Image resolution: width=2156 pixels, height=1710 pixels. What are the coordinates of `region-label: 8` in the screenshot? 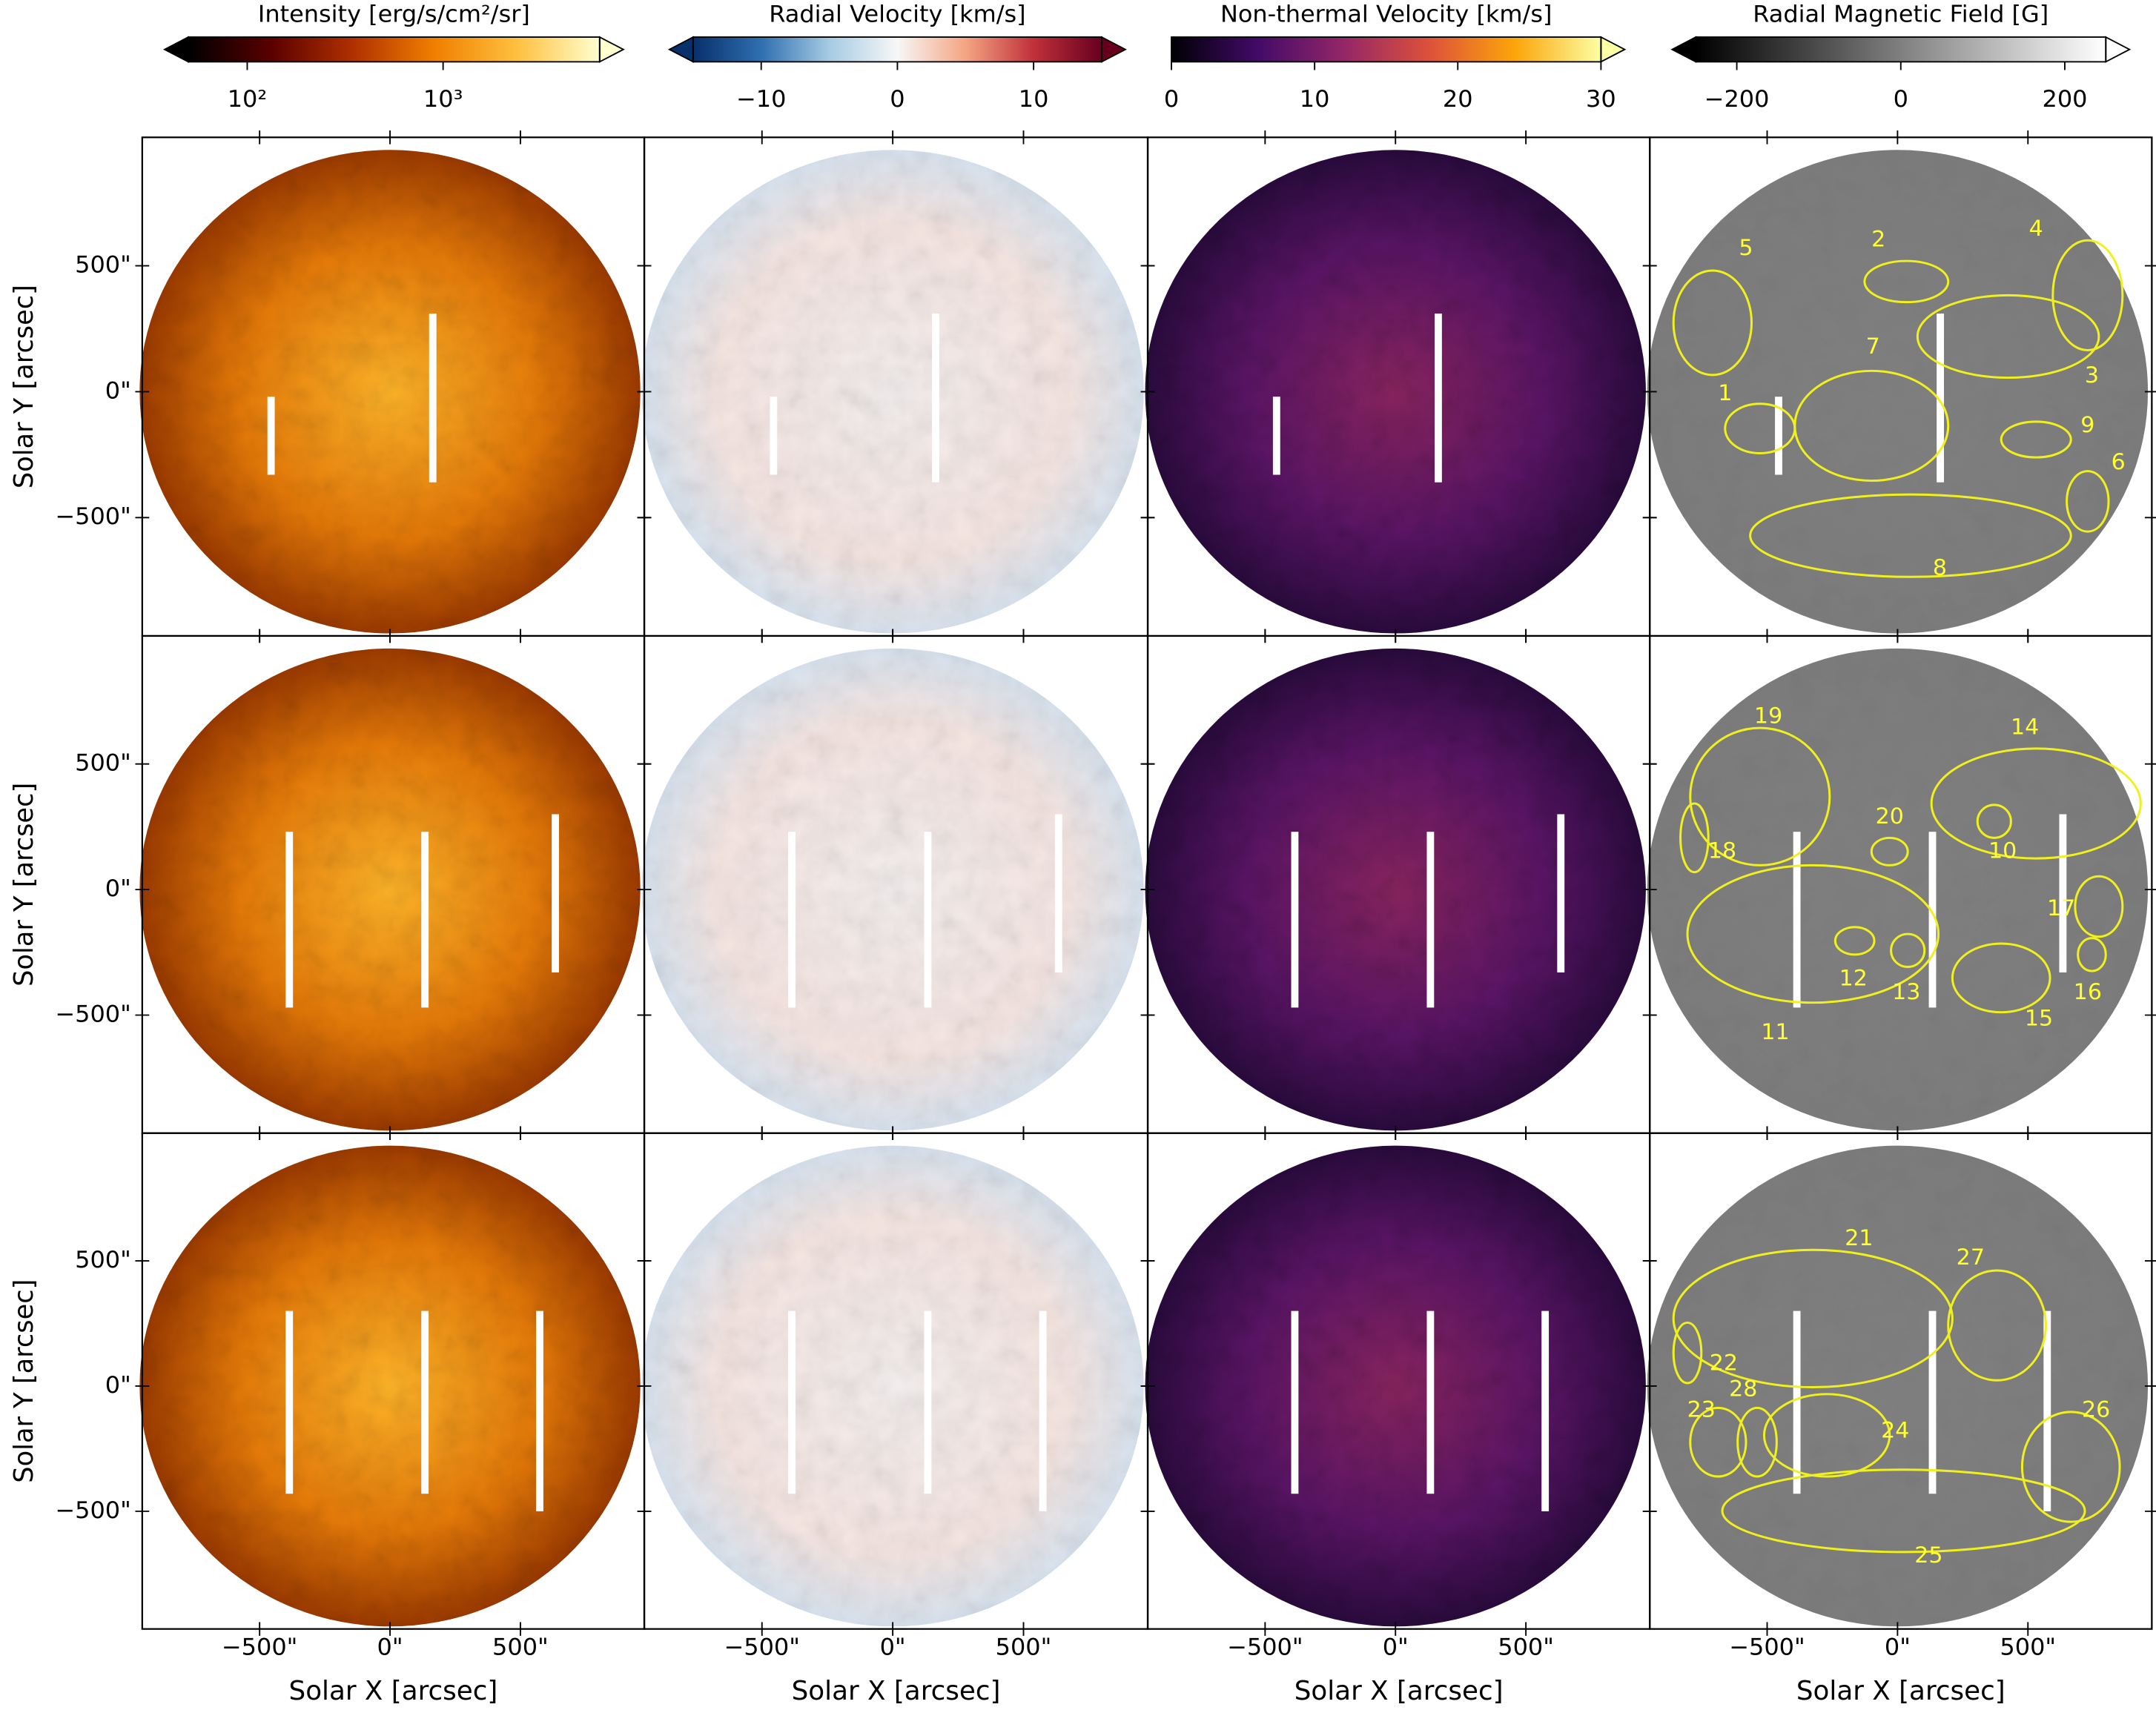 It's located at (1940, 568).